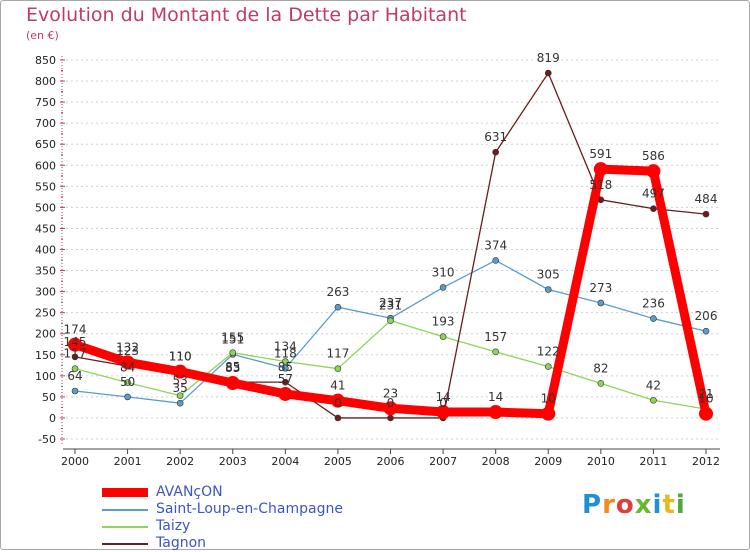 This screenshot has width=750, height=552. What do you see at coordinates (173, 526) in the screenshot?
I see `legend-label: Taizy` at bounding box center [173, 526].